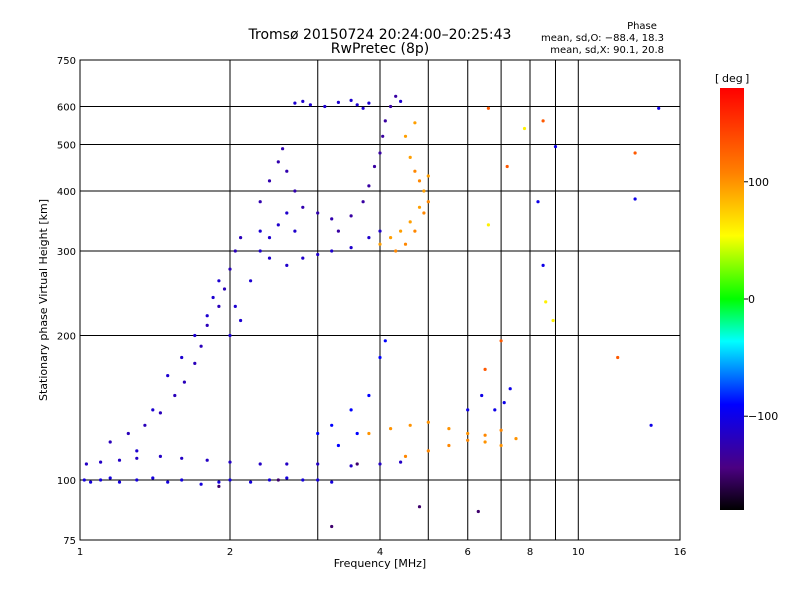 The image size is (800, 600). What do you see at coordinates (761, 299) in the screenshot?
I see `colorbar-ticks: 100 0 −100` at bounding box center [761, 299].